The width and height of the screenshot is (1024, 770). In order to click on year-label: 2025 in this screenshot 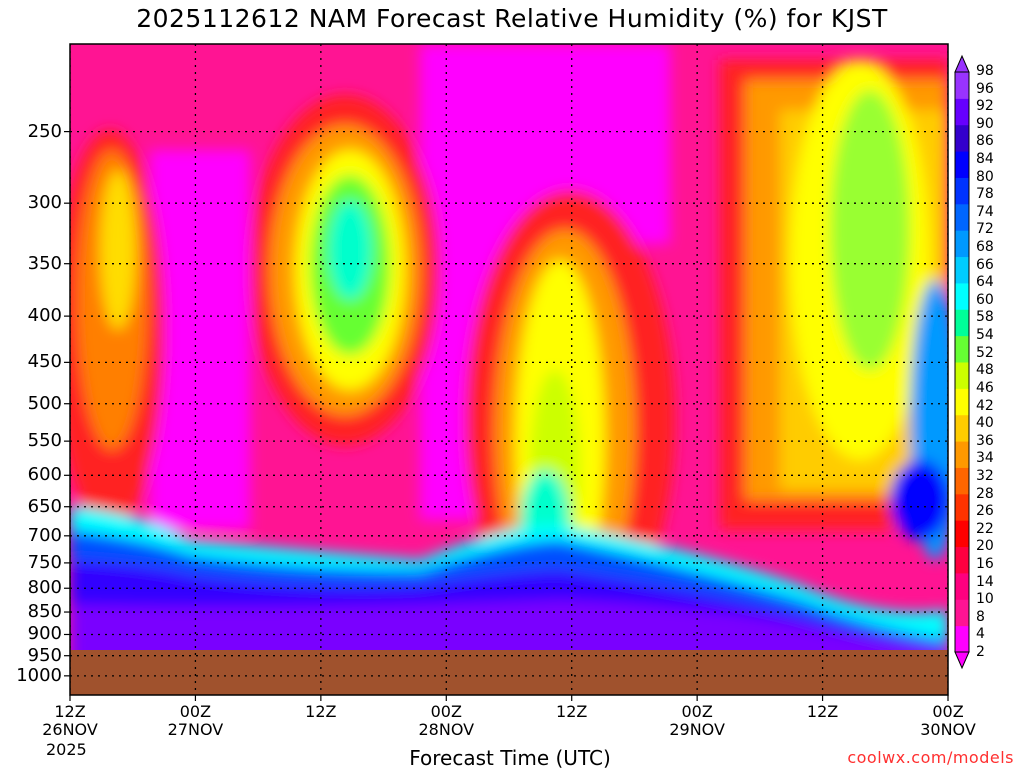, I will do `click(66, 749)`.